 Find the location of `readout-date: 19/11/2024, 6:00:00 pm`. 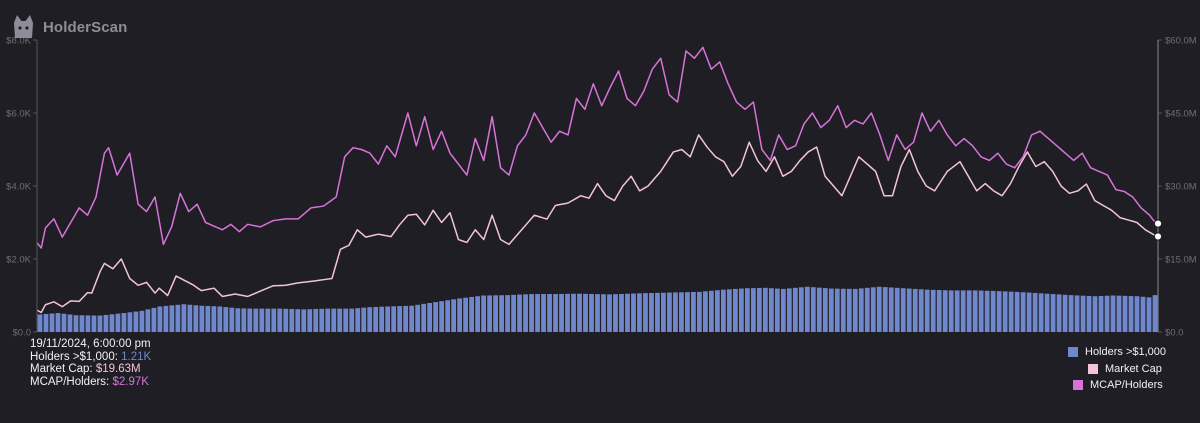

readout-date: 19/11/2024, 6:00:00 pm is located at coordinates (90, 344).